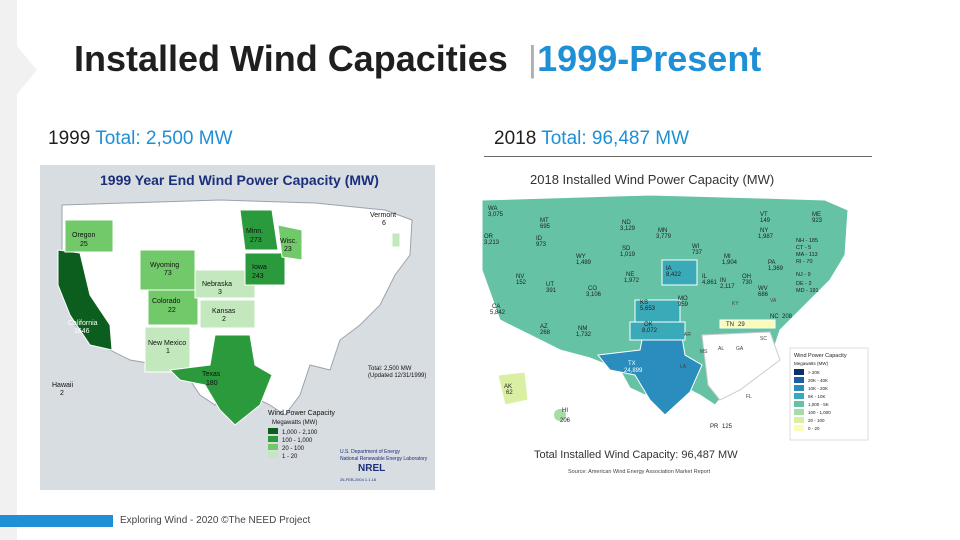 Image resolution: width=960 pixels, height=540 pixels. What do you see at coordinates (84, 244) in the screenshot?
I see `svg-text: 25` at bounding box center [84, 244].